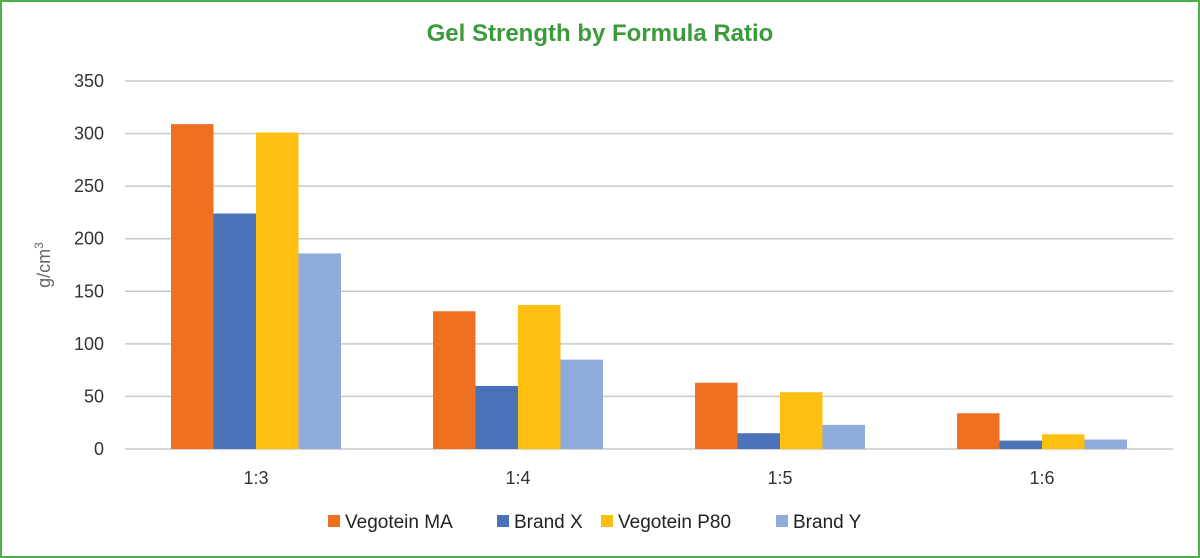  Describe the element at coordinates (89, 81) in the screenshot. I see `y-tick-label: 350` at that location.